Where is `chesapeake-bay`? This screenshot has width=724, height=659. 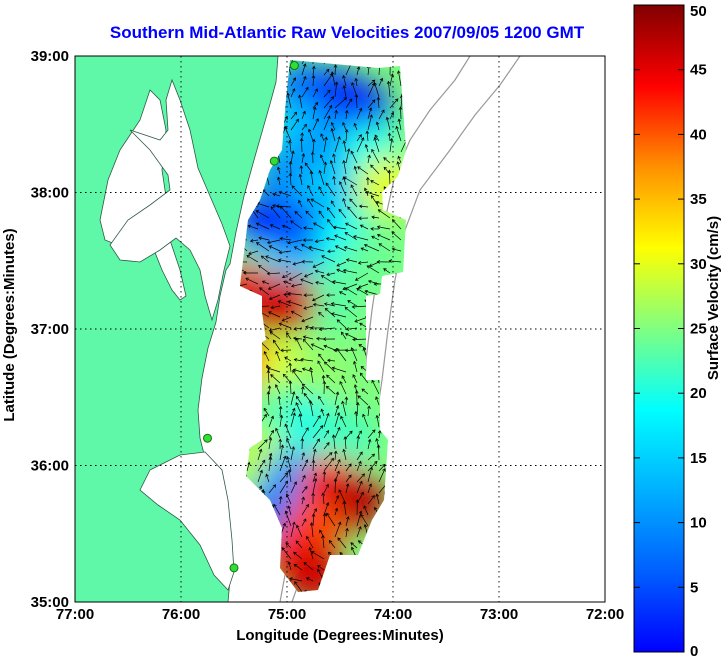 chesapeake-bay is located at coordinates (170, 200).